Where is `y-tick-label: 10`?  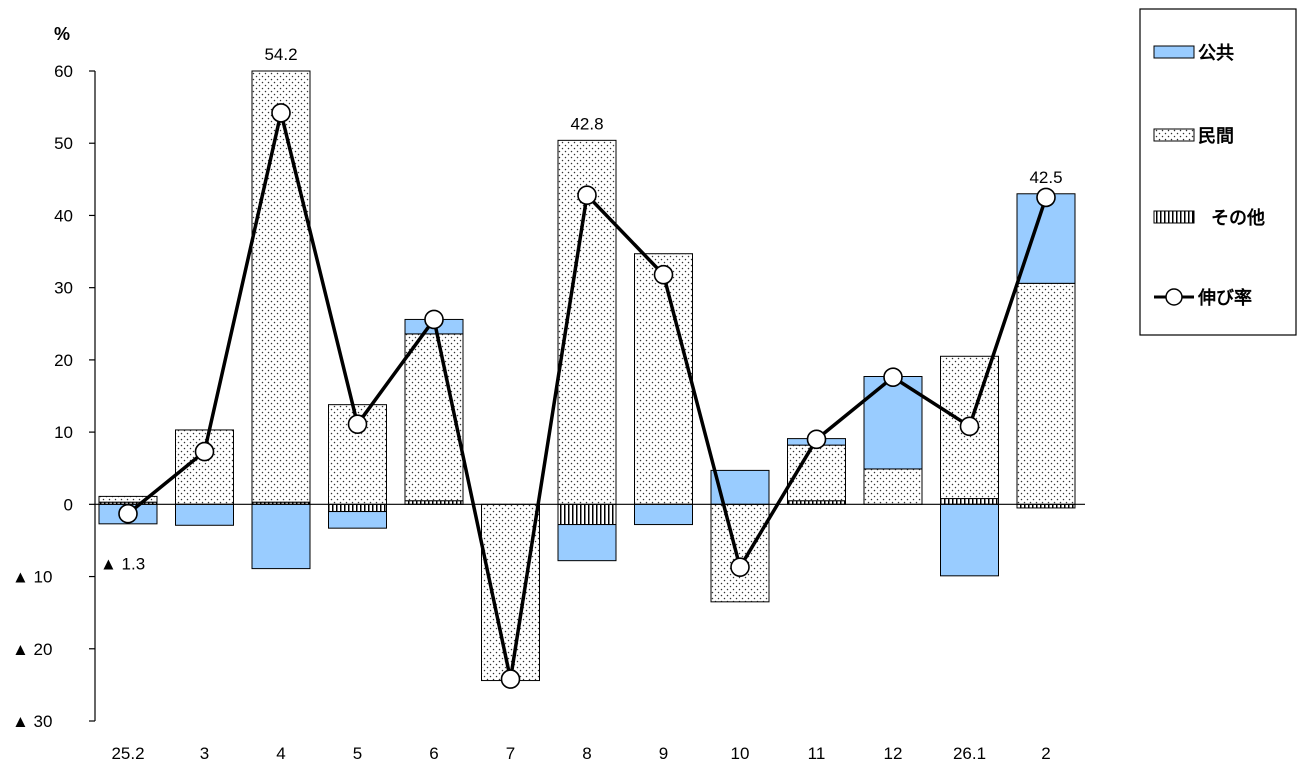 y-tick-label: 10 is located at coordinates (63, 432).